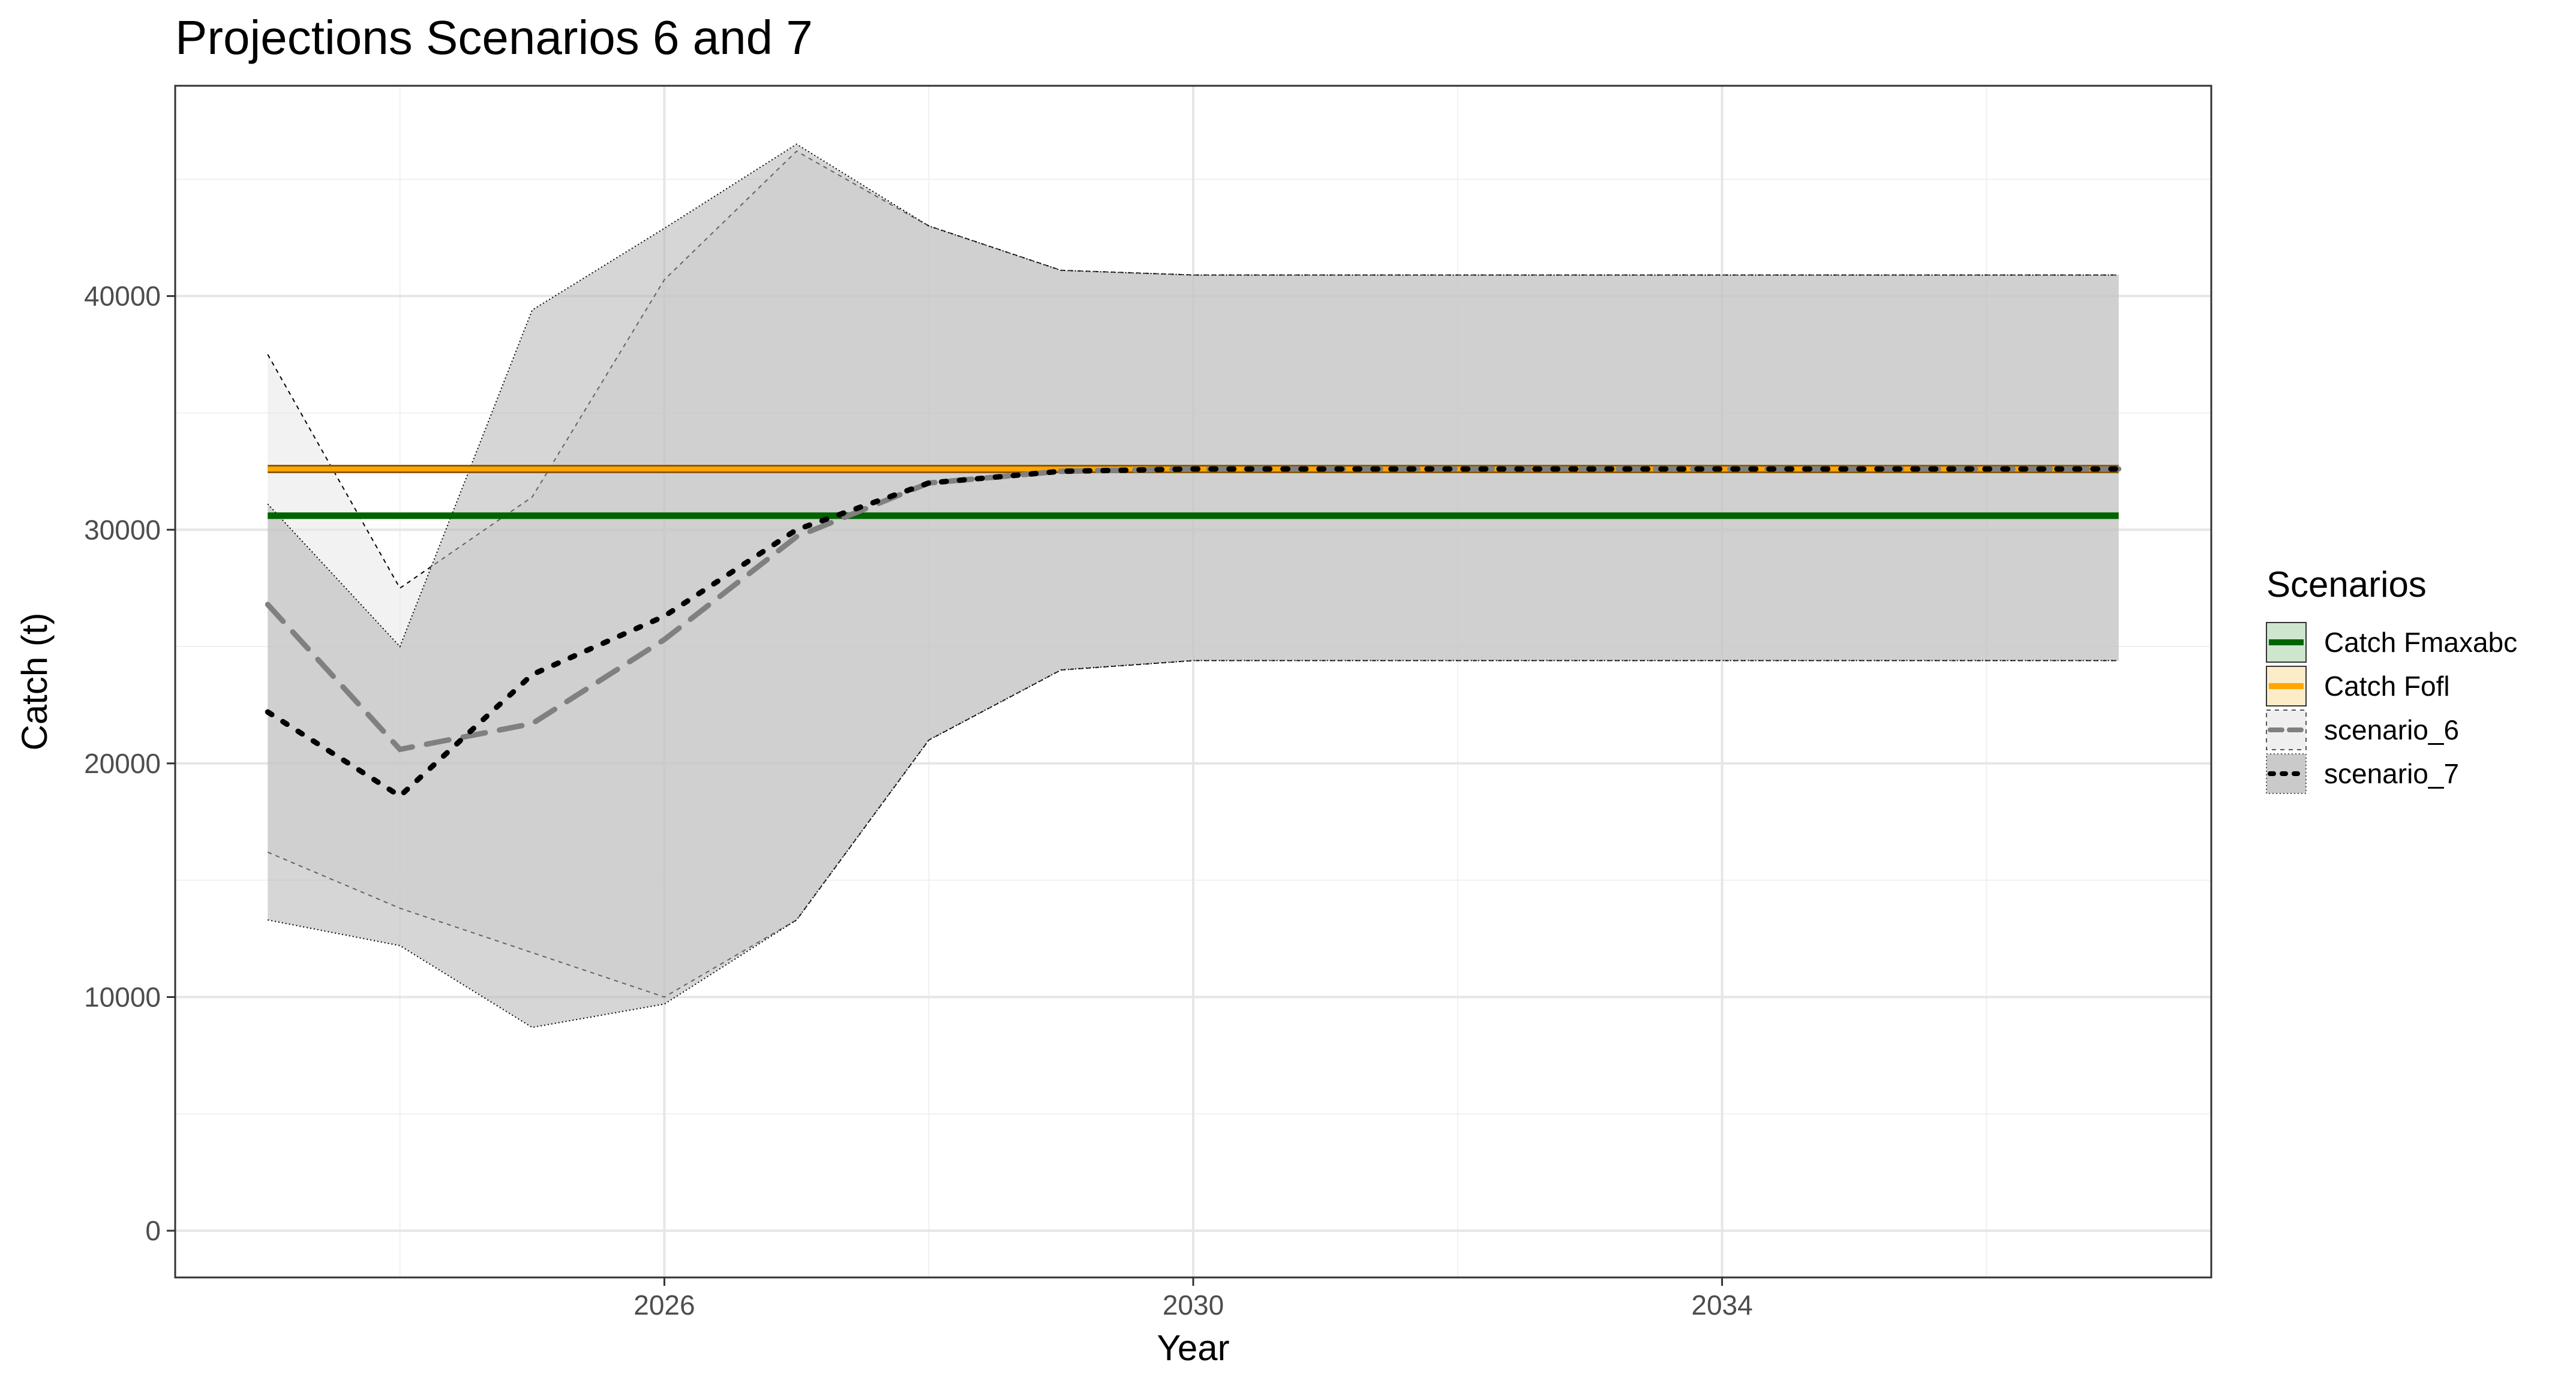 The height and width of the screenshot is (1380, 2576). Describe the element at coordinates (494, 37) in the screenshot. I see `chart-title: Projections Scenarios 6 and 7` at that location.